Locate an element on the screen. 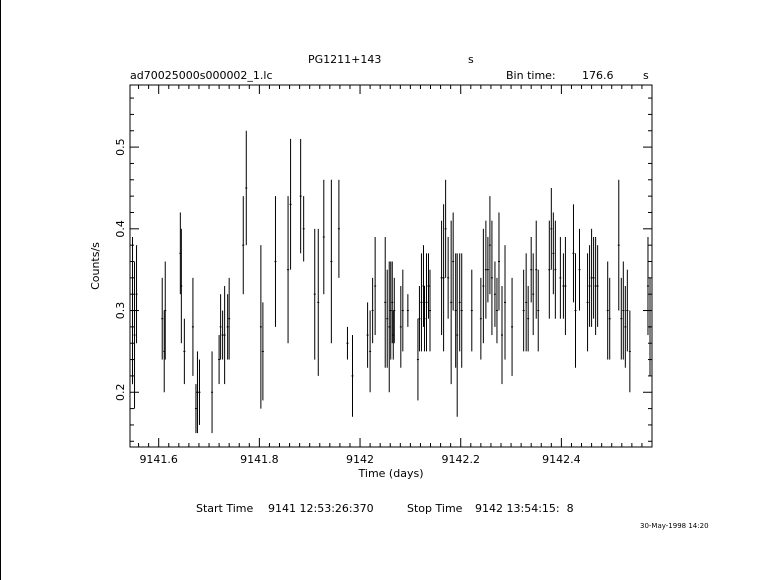  source-unit-label: s is located at coordinates (471, 59).